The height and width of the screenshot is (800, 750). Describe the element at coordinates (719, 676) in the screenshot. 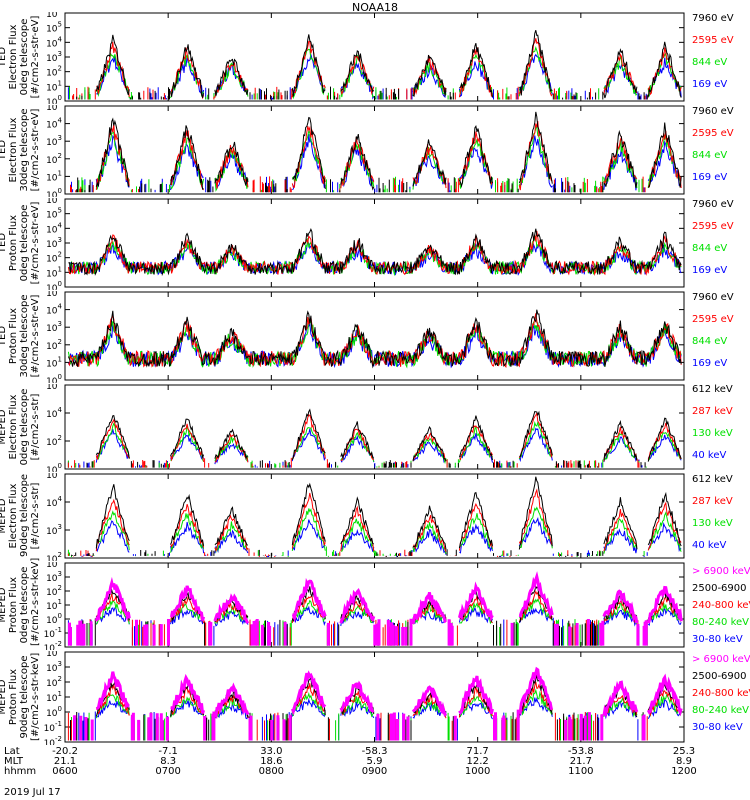

I see `legend-item: 2500-6900` at that location.